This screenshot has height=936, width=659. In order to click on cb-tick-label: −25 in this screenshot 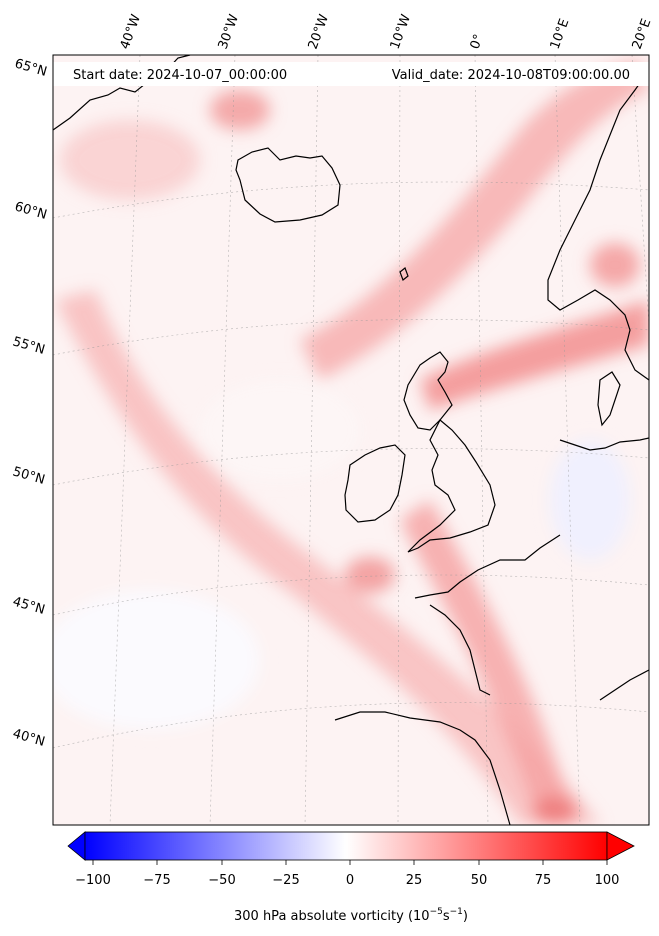, I will do `click(285, 880)`.